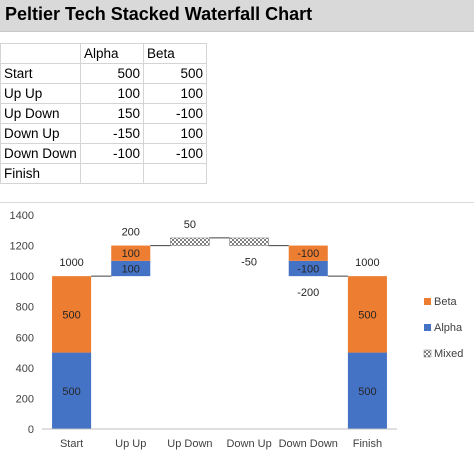 The width and height of the screenshot is (474, 465). I want to click on x-category-label: Up Down, so click(189, 444).